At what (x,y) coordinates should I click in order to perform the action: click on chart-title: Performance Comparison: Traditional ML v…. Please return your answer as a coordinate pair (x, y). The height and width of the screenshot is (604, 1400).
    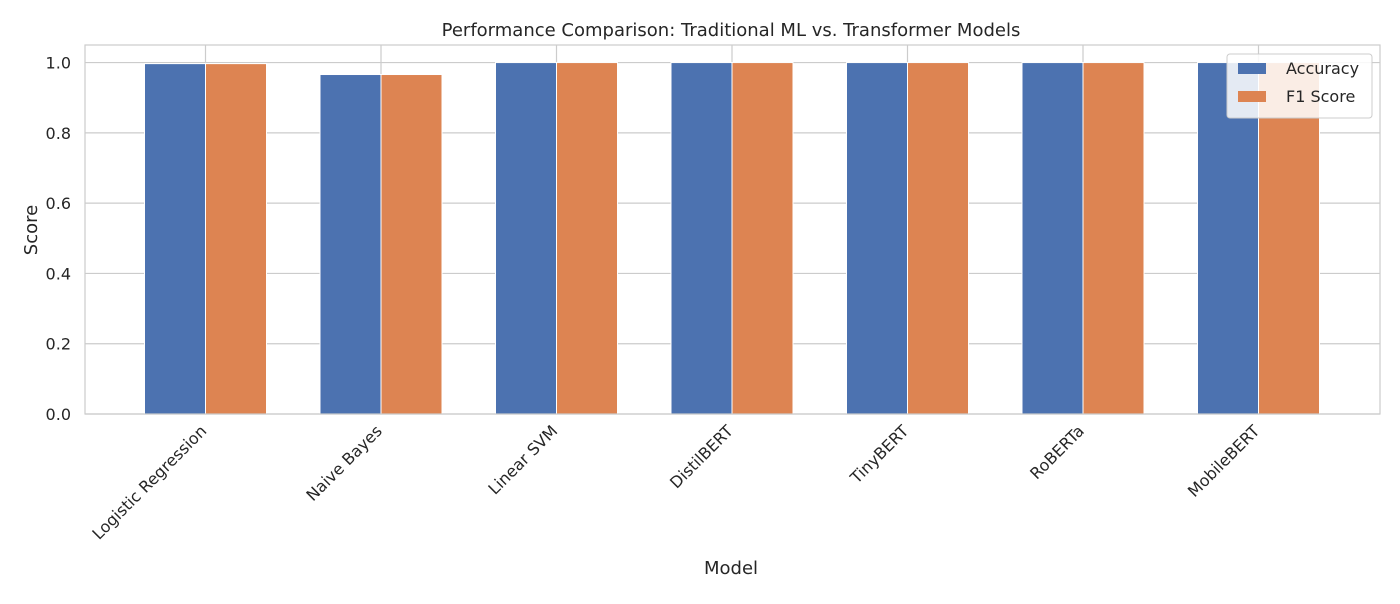
    Looking at the image, I should click on (731, 30).